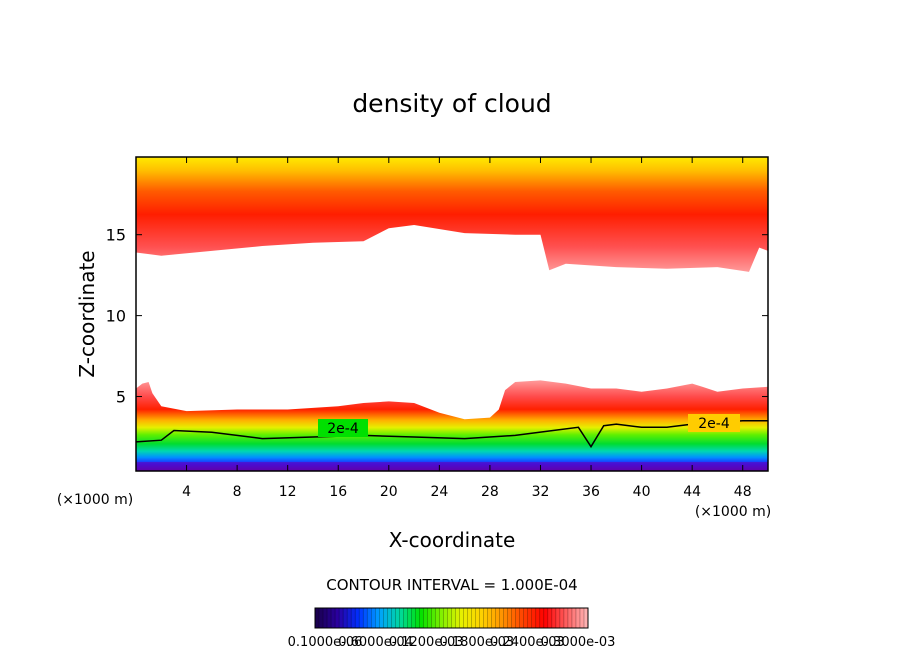 The height and width of the screenshot is (654, 904). I want to click on contour-label-left: 2e-4, so click(343, 429).